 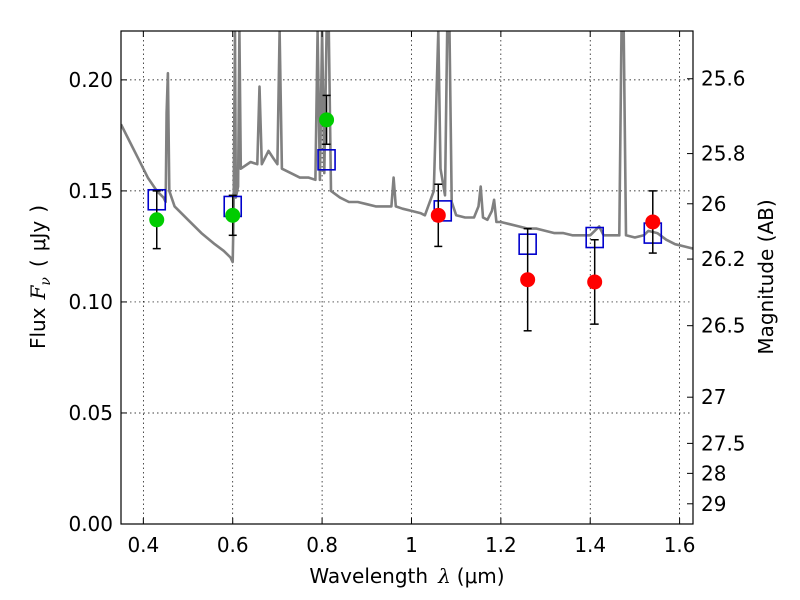 What do you see at coordinates (713, 504) in the screenshot?
I see `y2-tick-label: 29` at bounding box center [713, 504].